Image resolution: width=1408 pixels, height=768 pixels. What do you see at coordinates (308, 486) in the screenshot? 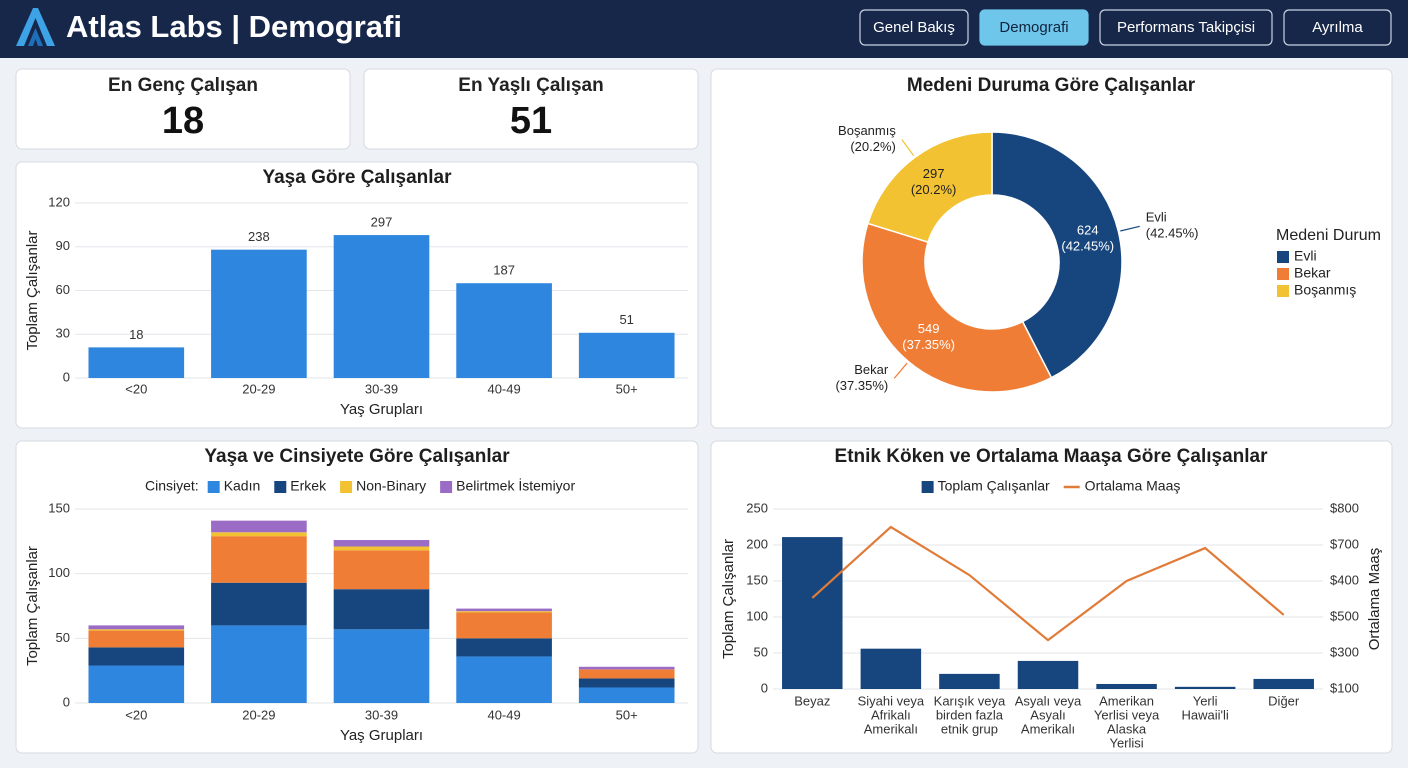
I see `legend-label: Erkek` at bounding box center [308, 486].